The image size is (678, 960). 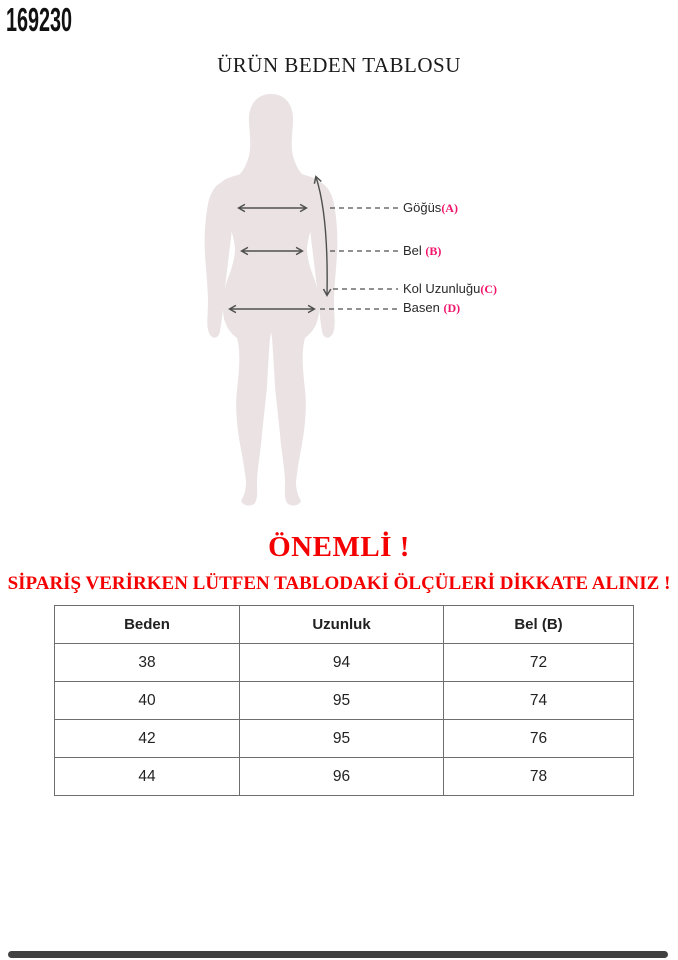 I want to click on table-row: 42 95 76, so click(x=344, y=738).